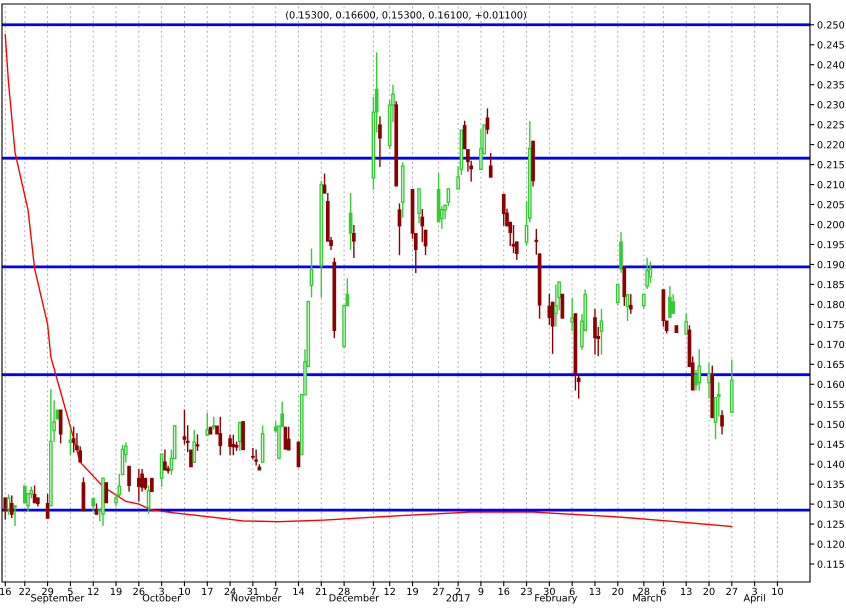 The image size is (846, 611). I want to click on y-tick-label: 0.175, so click(831, 324).